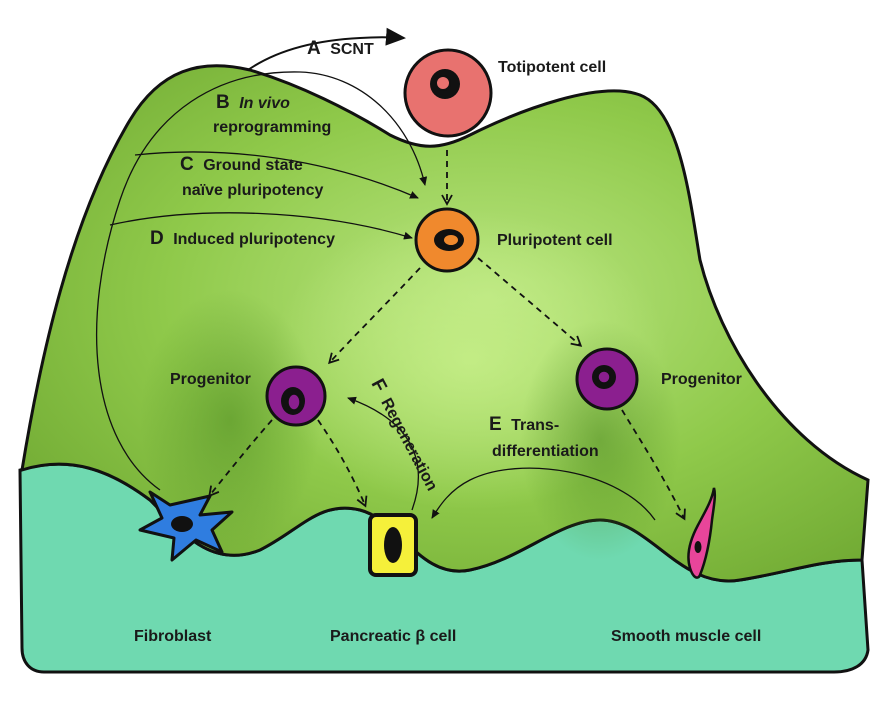 This screenshot has width=892, height=710. What do you see at coordinates (543, 494) in the screenshot?
I see `transdifferentiation-arrow` at bounding box center [543, 494].